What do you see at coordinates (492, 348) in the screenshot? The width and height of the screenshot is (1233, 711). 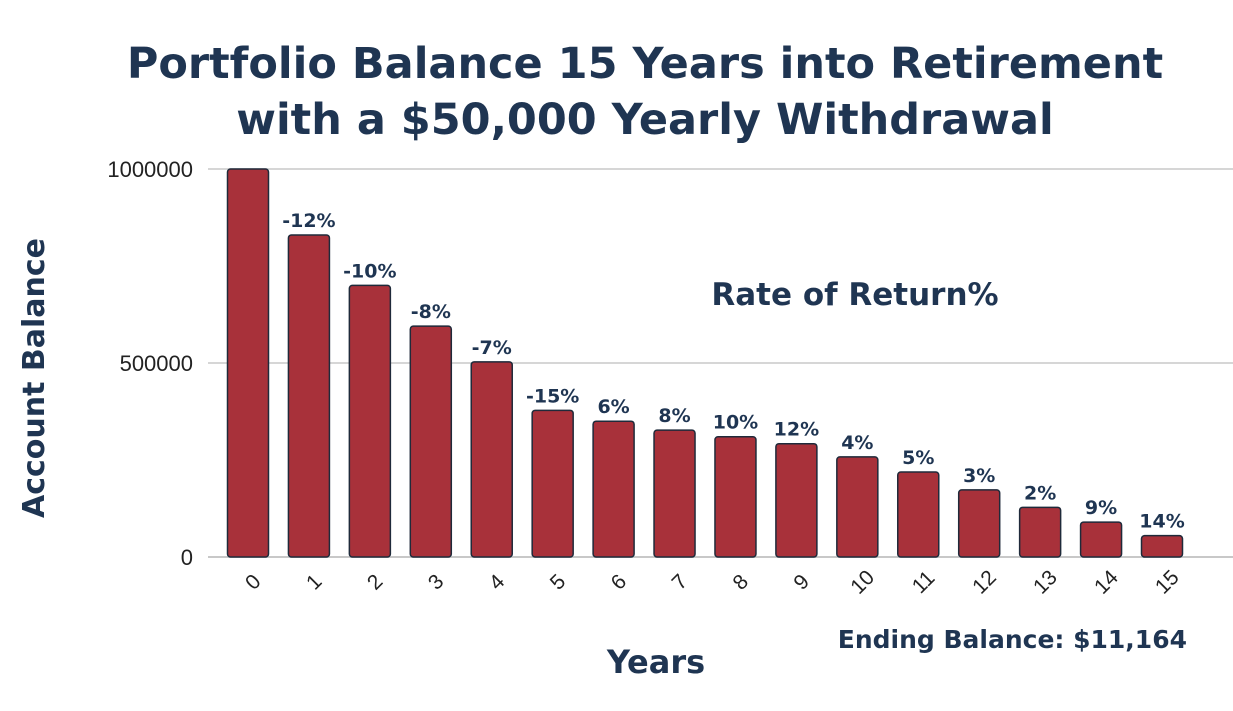 I see `data-label: -7%` at bounding box center [492, 348].